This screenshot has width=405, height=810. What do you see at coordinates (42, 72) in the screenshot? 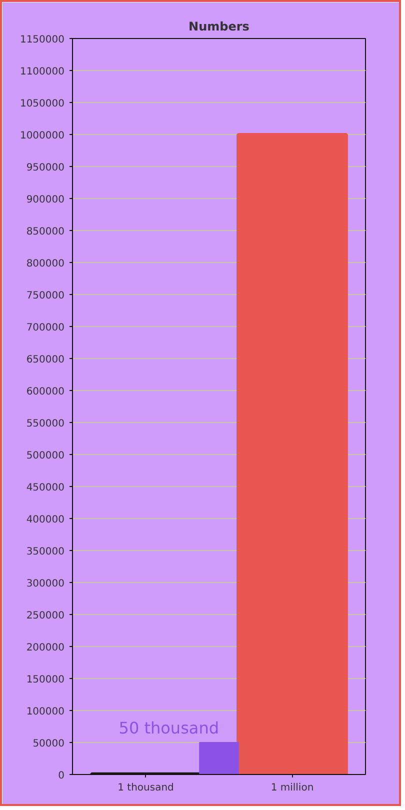
I see `y-tick-label: 1100000` at bounding box center [42, 72].